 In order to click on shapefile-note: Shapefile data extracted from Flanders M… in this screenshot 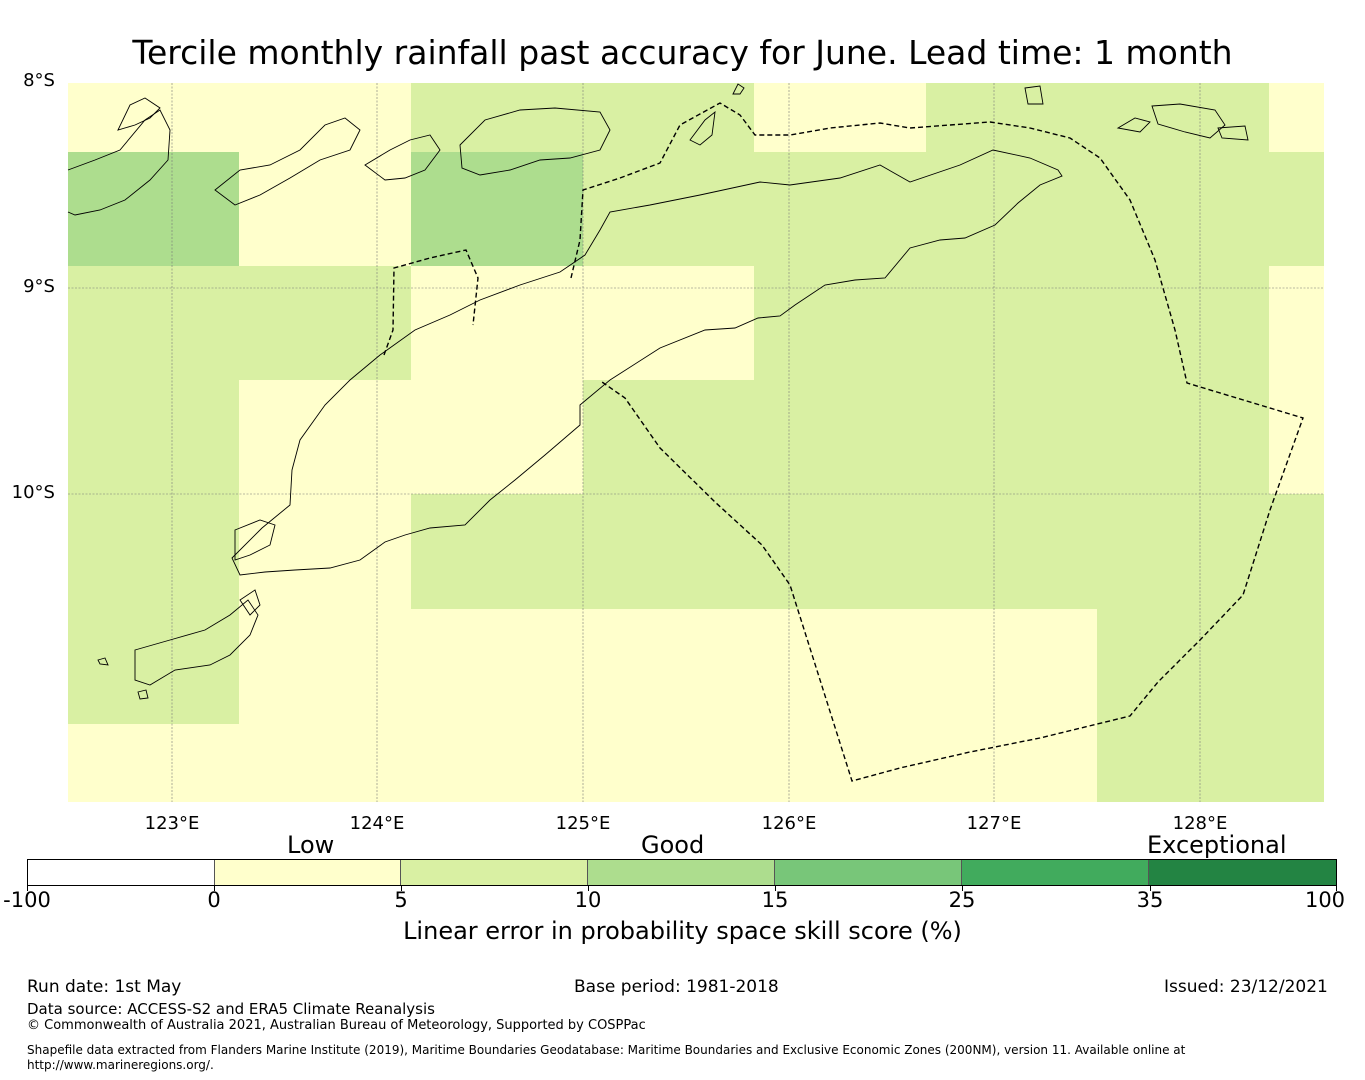, I will do `click(606, 1057)`.